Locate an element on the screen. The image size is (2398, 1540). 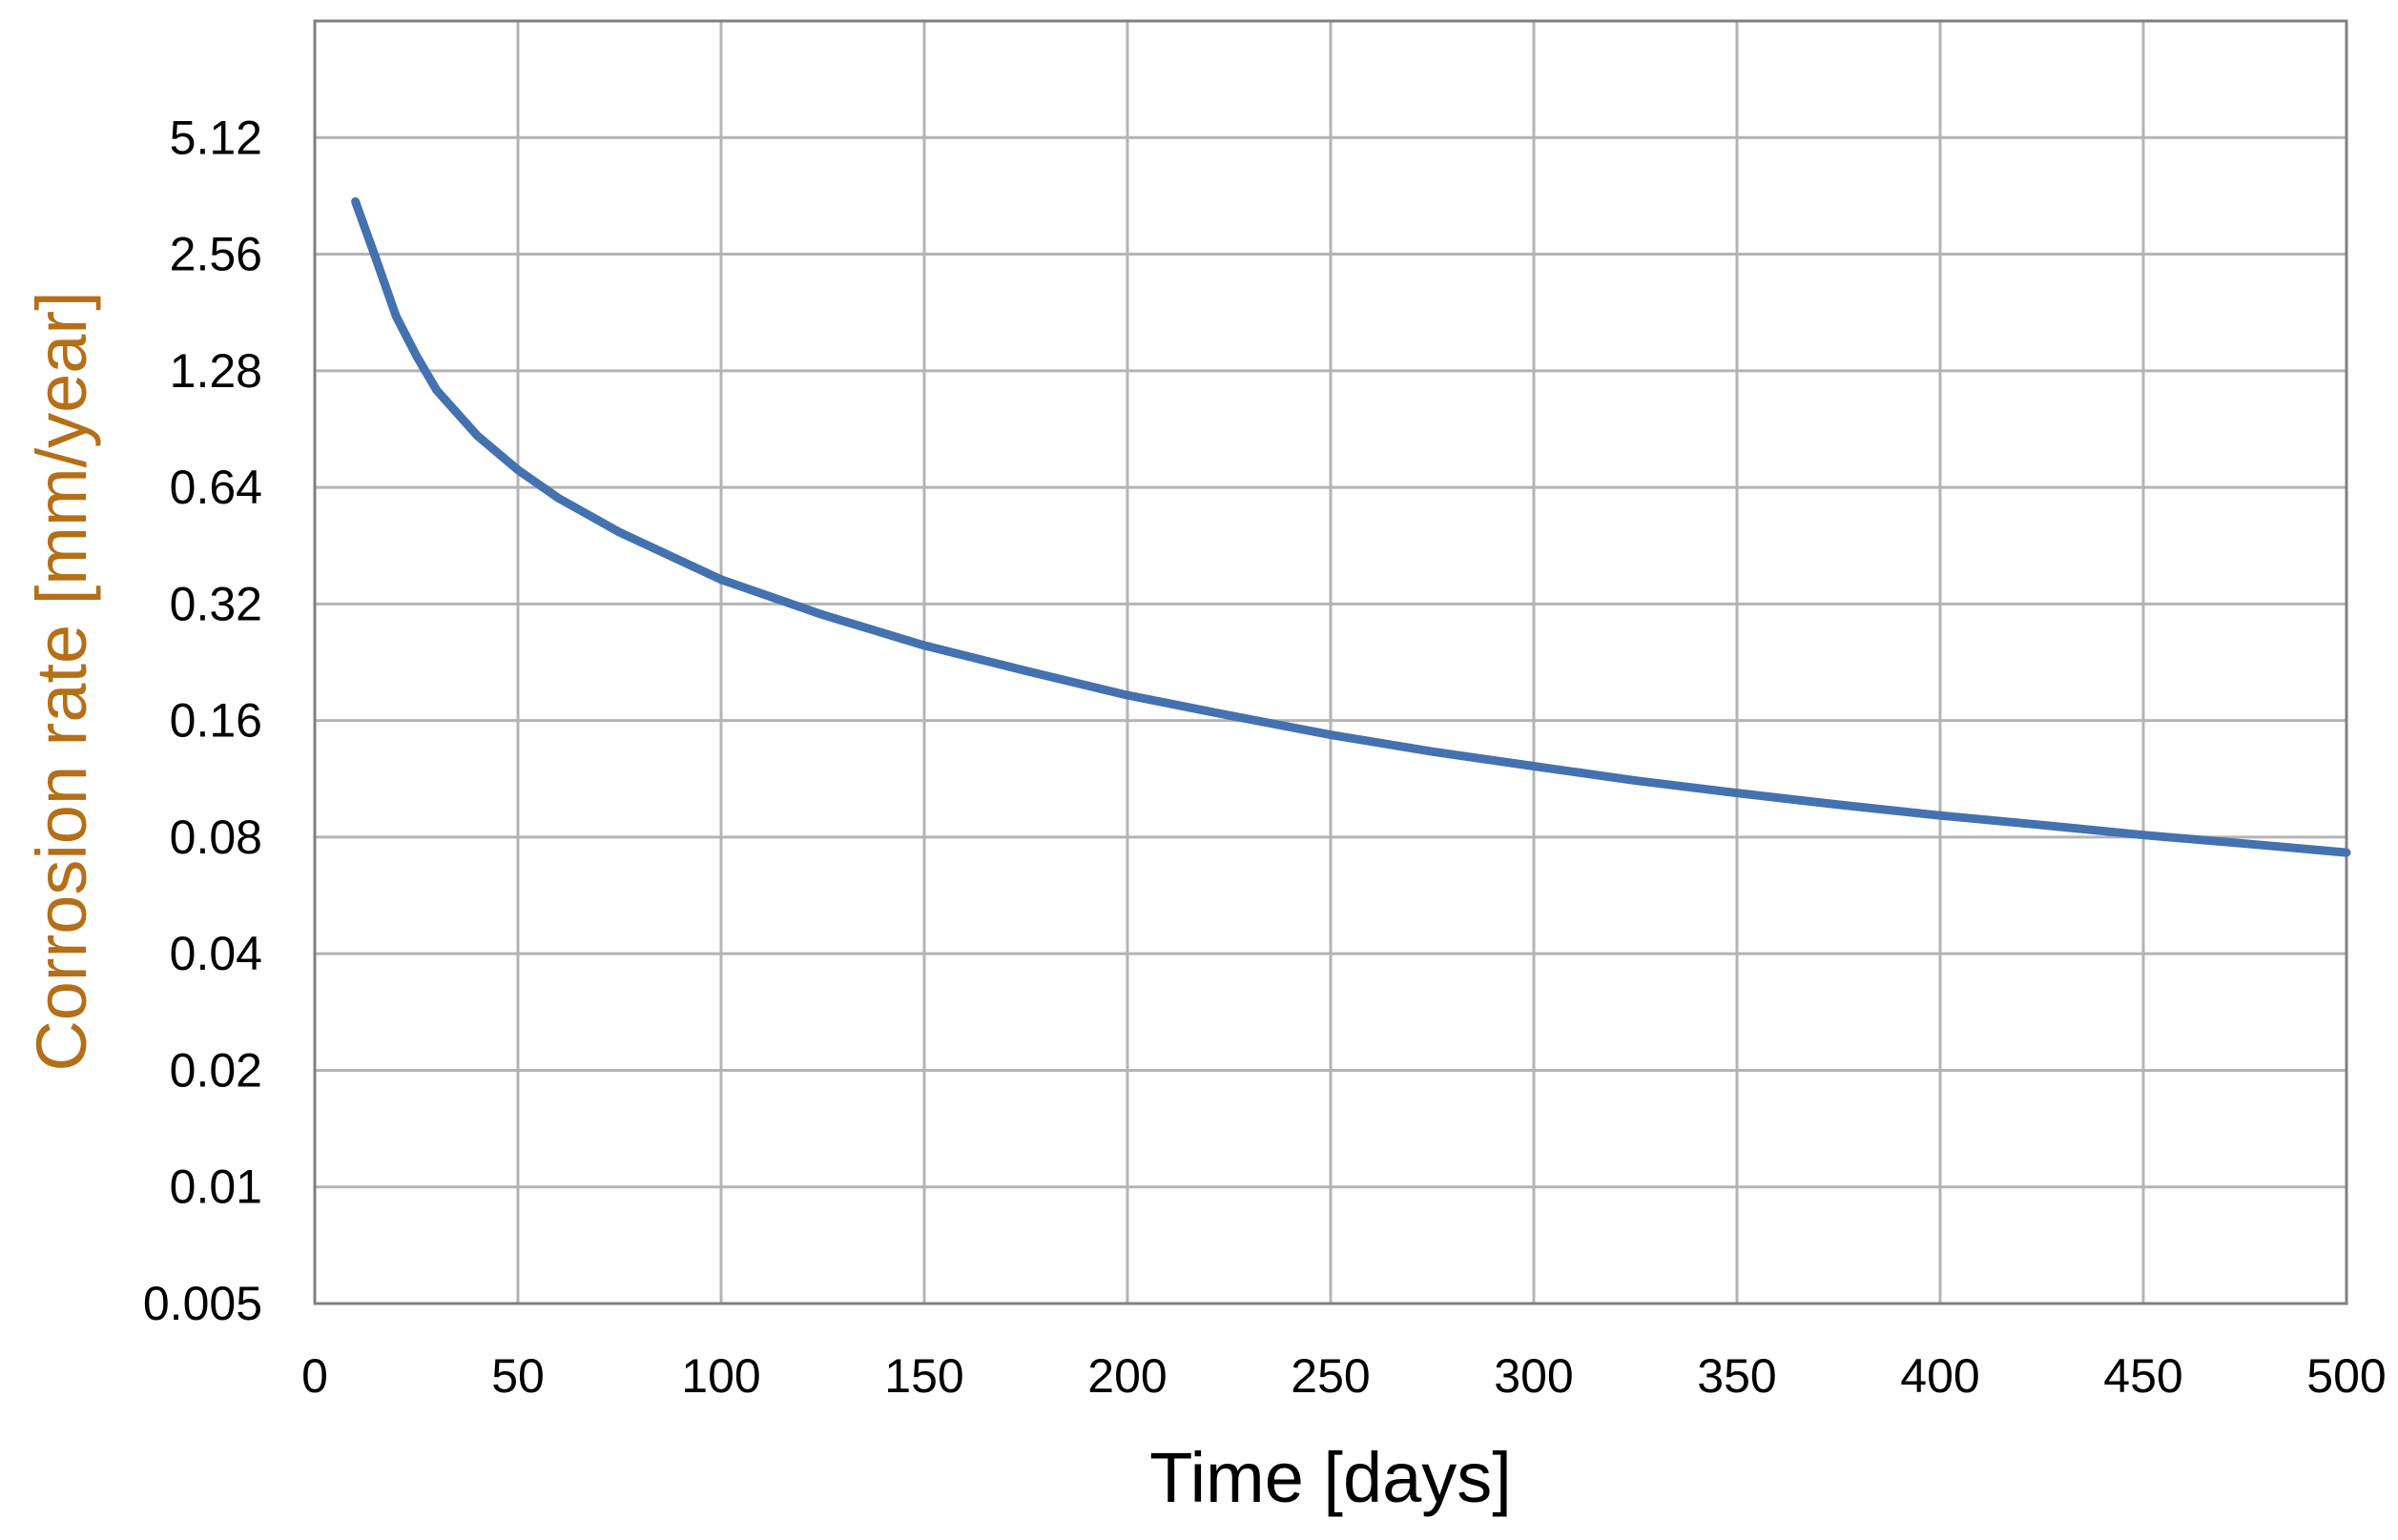
y-tick-label: 2.56 is located at coordinates (216, 254).